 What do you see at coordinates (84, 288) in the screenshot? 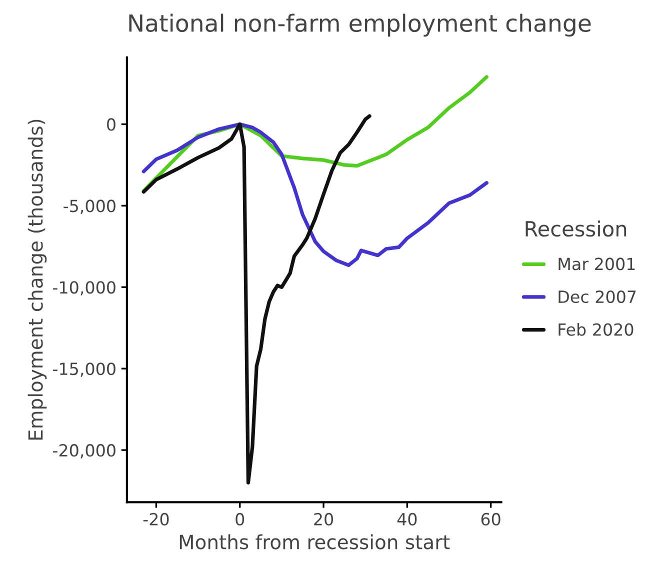
I see `y-tick-label: -10,000` at bounding box center [84, 288].